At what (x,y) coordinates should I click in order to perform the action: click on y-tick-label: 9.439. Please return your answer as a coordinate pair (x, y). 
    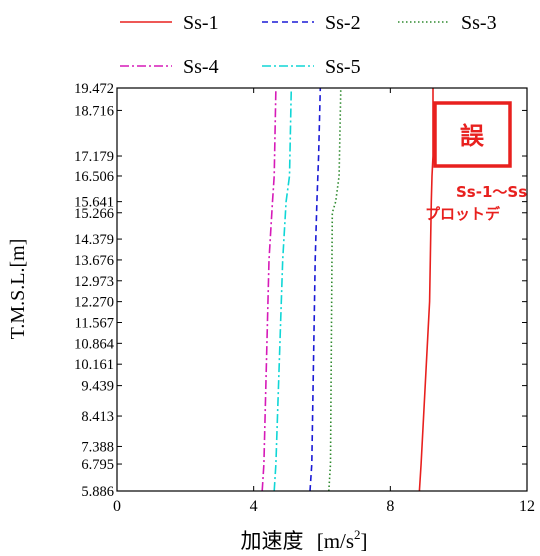
    Looking at the image, I should click on (97, 387).